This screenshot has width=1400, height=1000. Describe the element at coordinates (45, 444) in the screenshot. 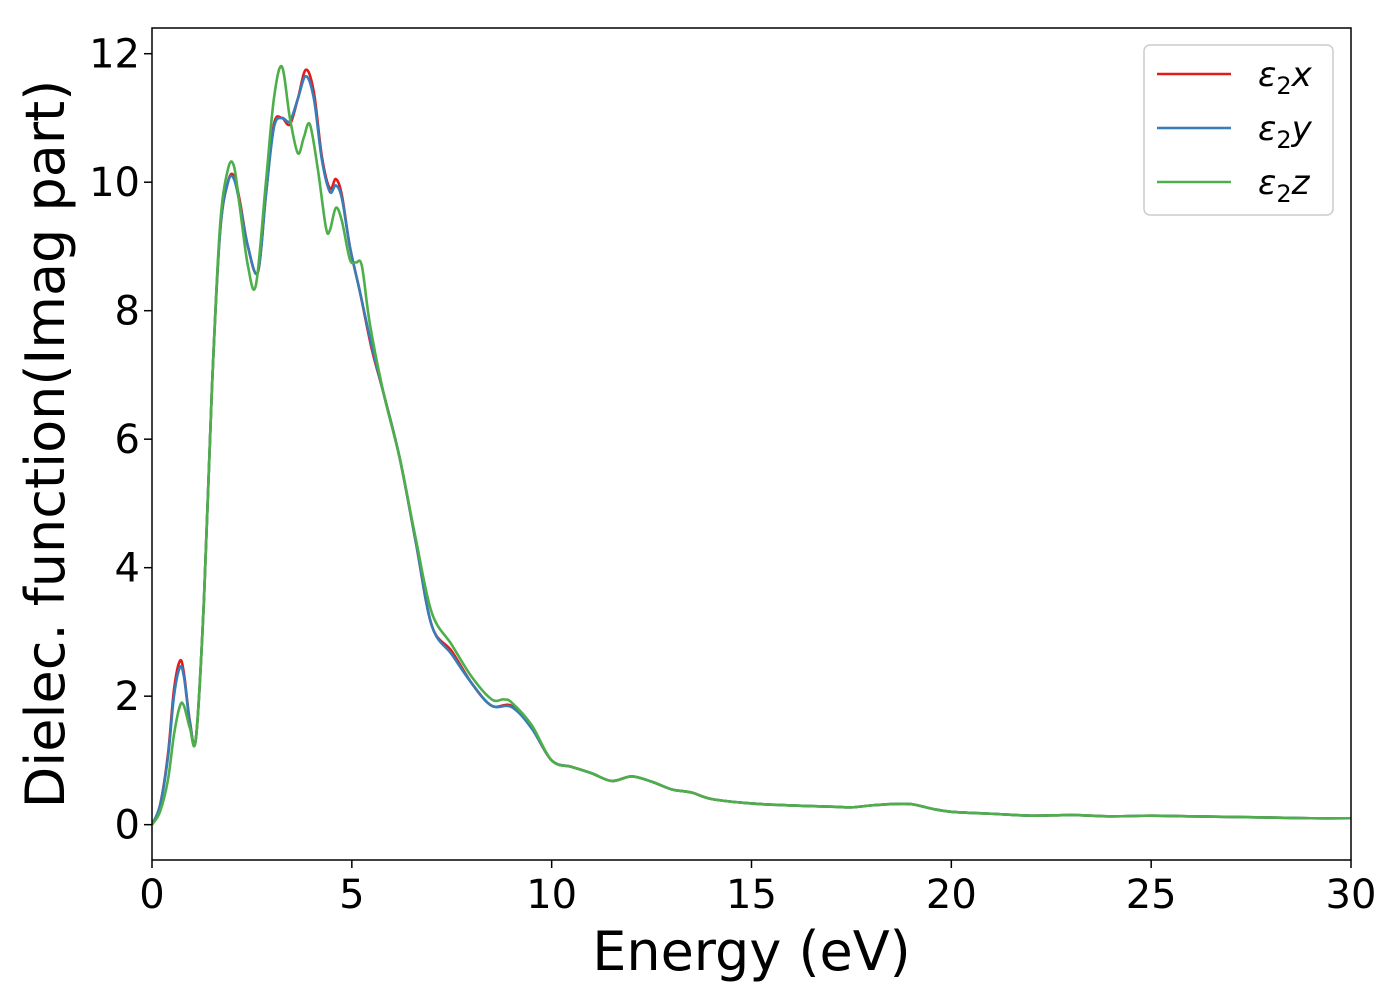

I see `y-axis-label: Dielec. function(Imag part)` at that location.